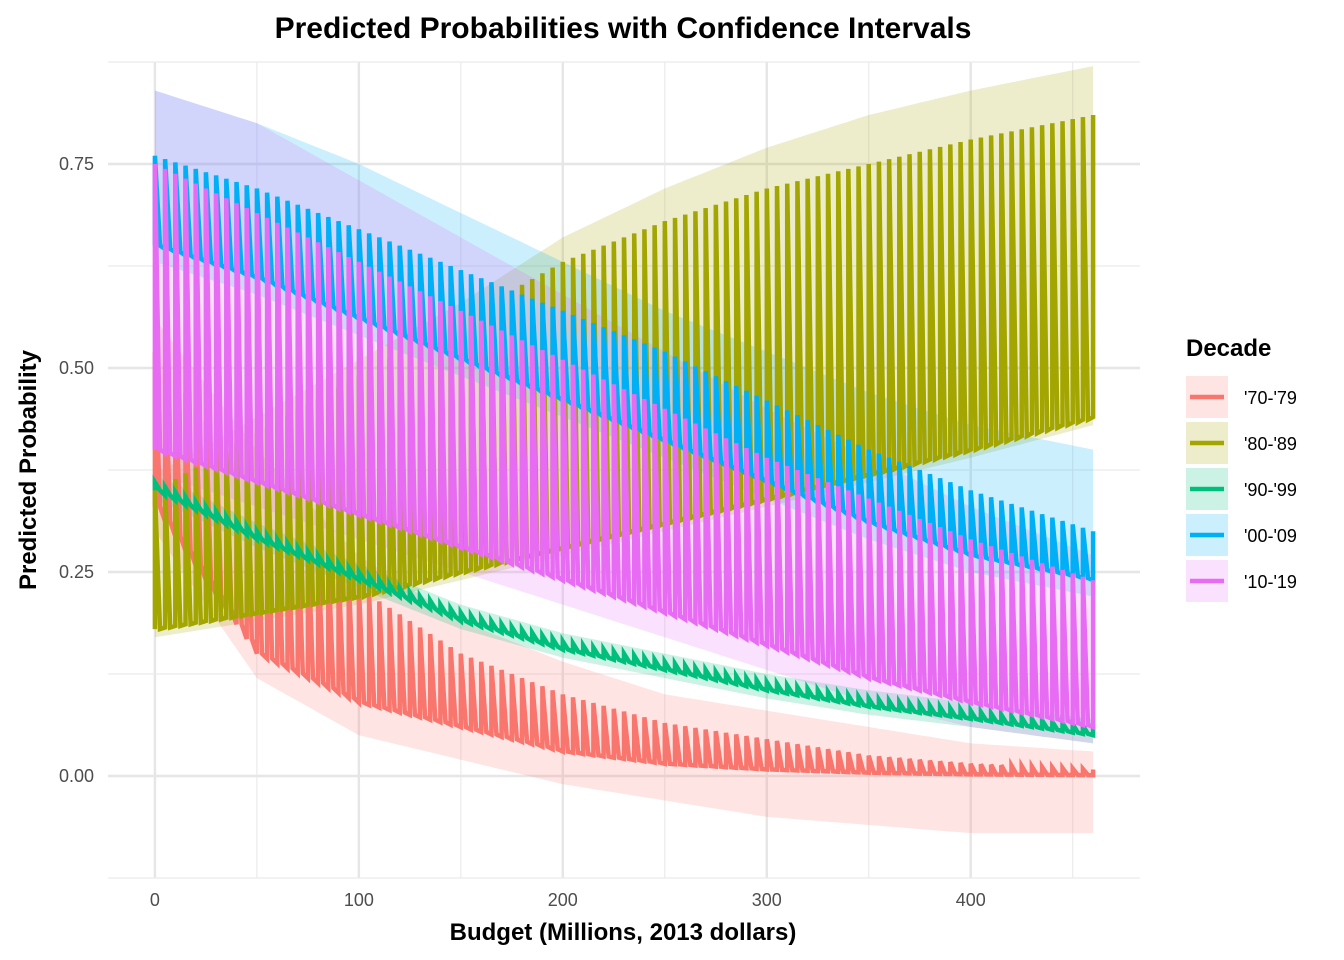  I want to click on y-axis-title: Predicted Probability, so click(28, 469).